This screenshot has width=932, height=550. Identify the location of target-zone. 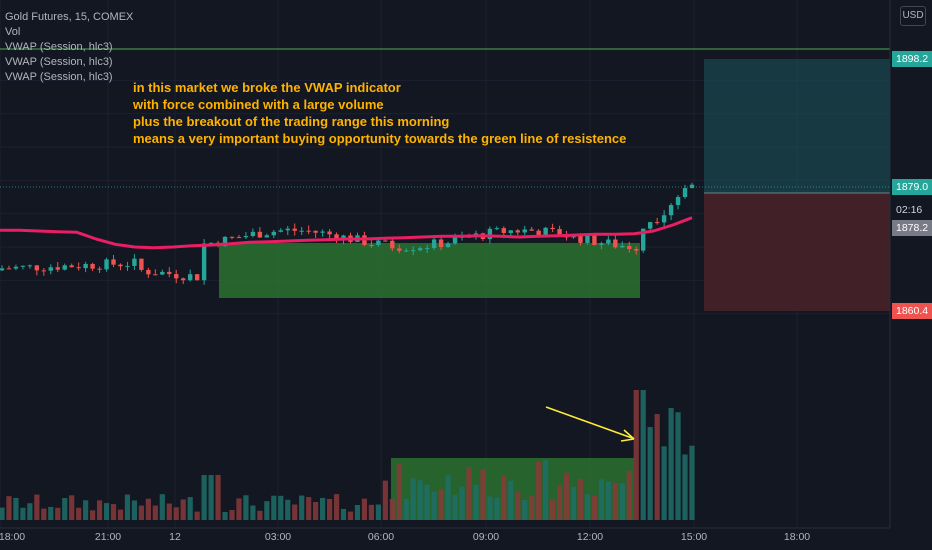
(797, 126).